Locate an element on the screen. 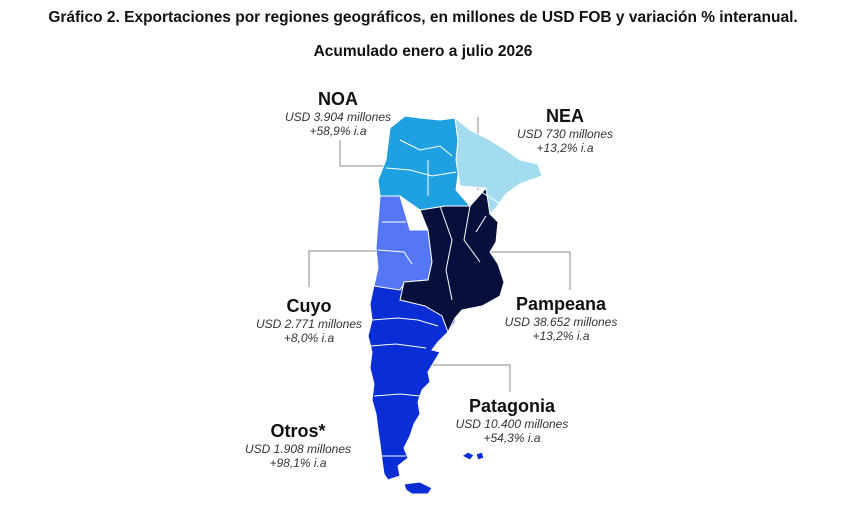 This screenshot has width=846, height=510. label-pampeana-variation: +13,2% i.a is located at coordinates (561, 336).